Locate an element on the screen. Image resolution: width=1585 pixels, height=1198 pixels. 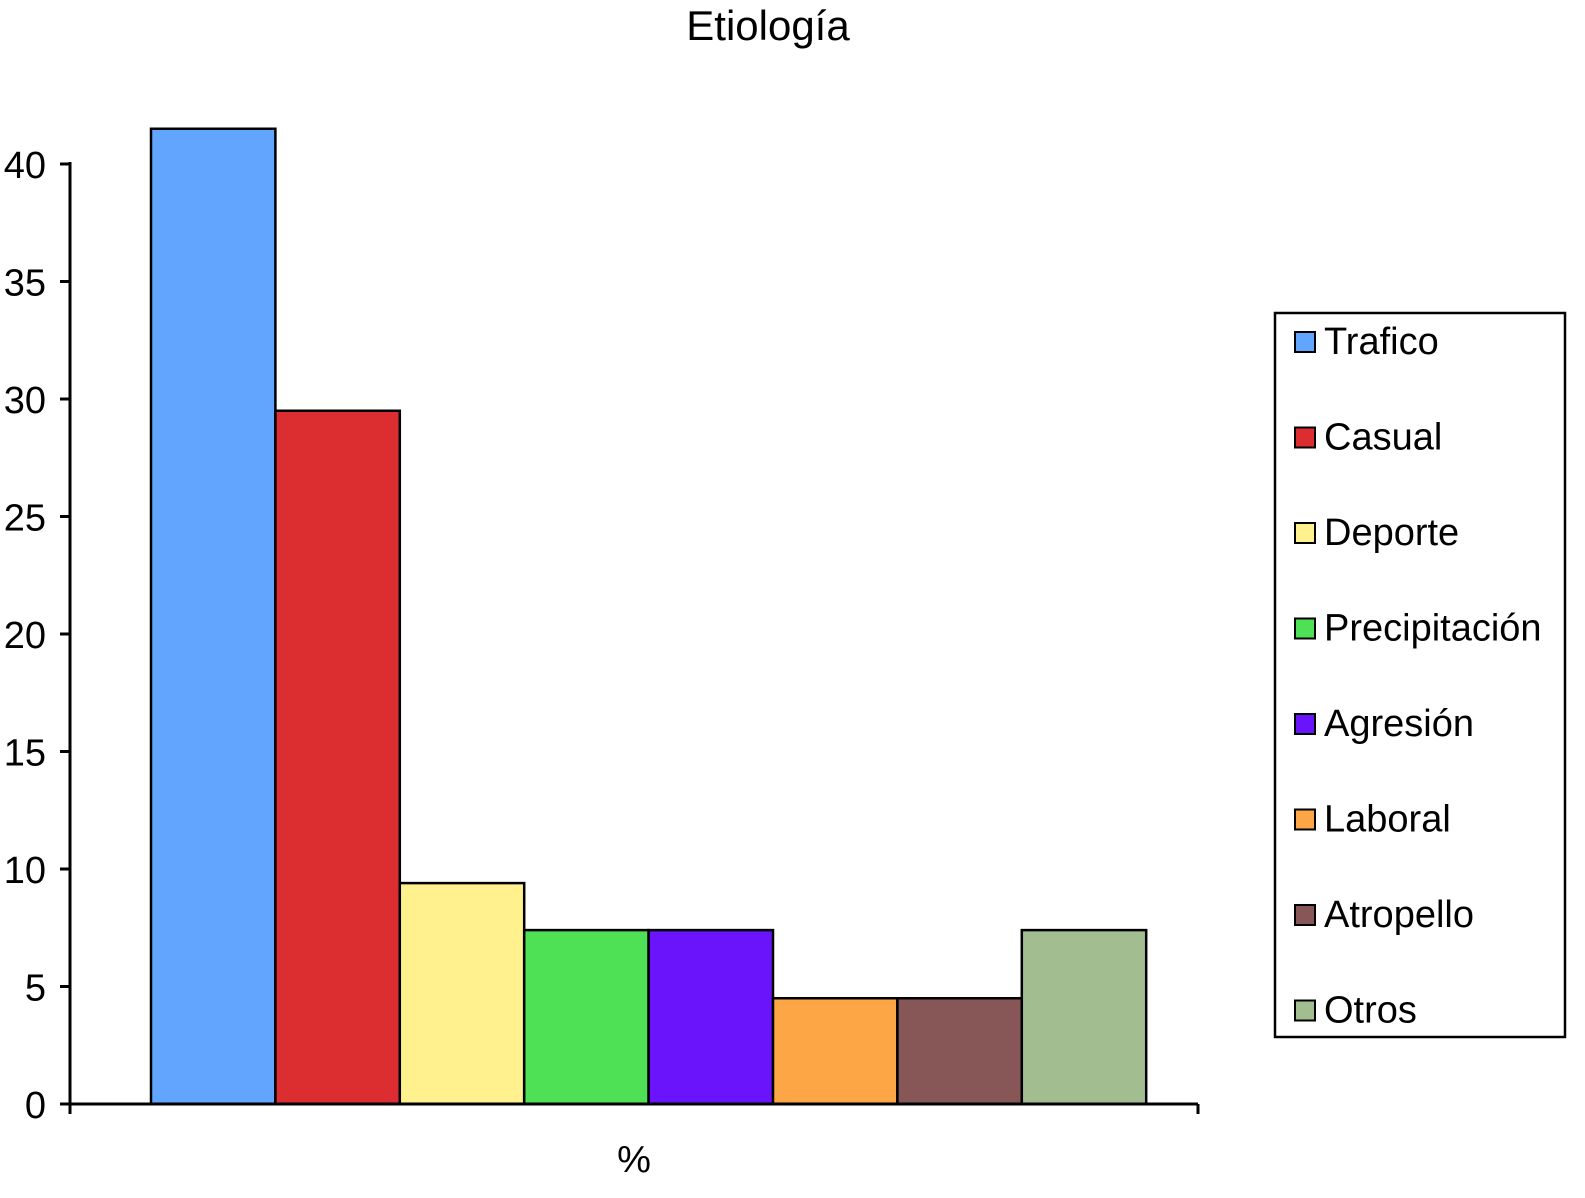
legend-label-laboral: Laboral is located at coordinates (1387, 820).